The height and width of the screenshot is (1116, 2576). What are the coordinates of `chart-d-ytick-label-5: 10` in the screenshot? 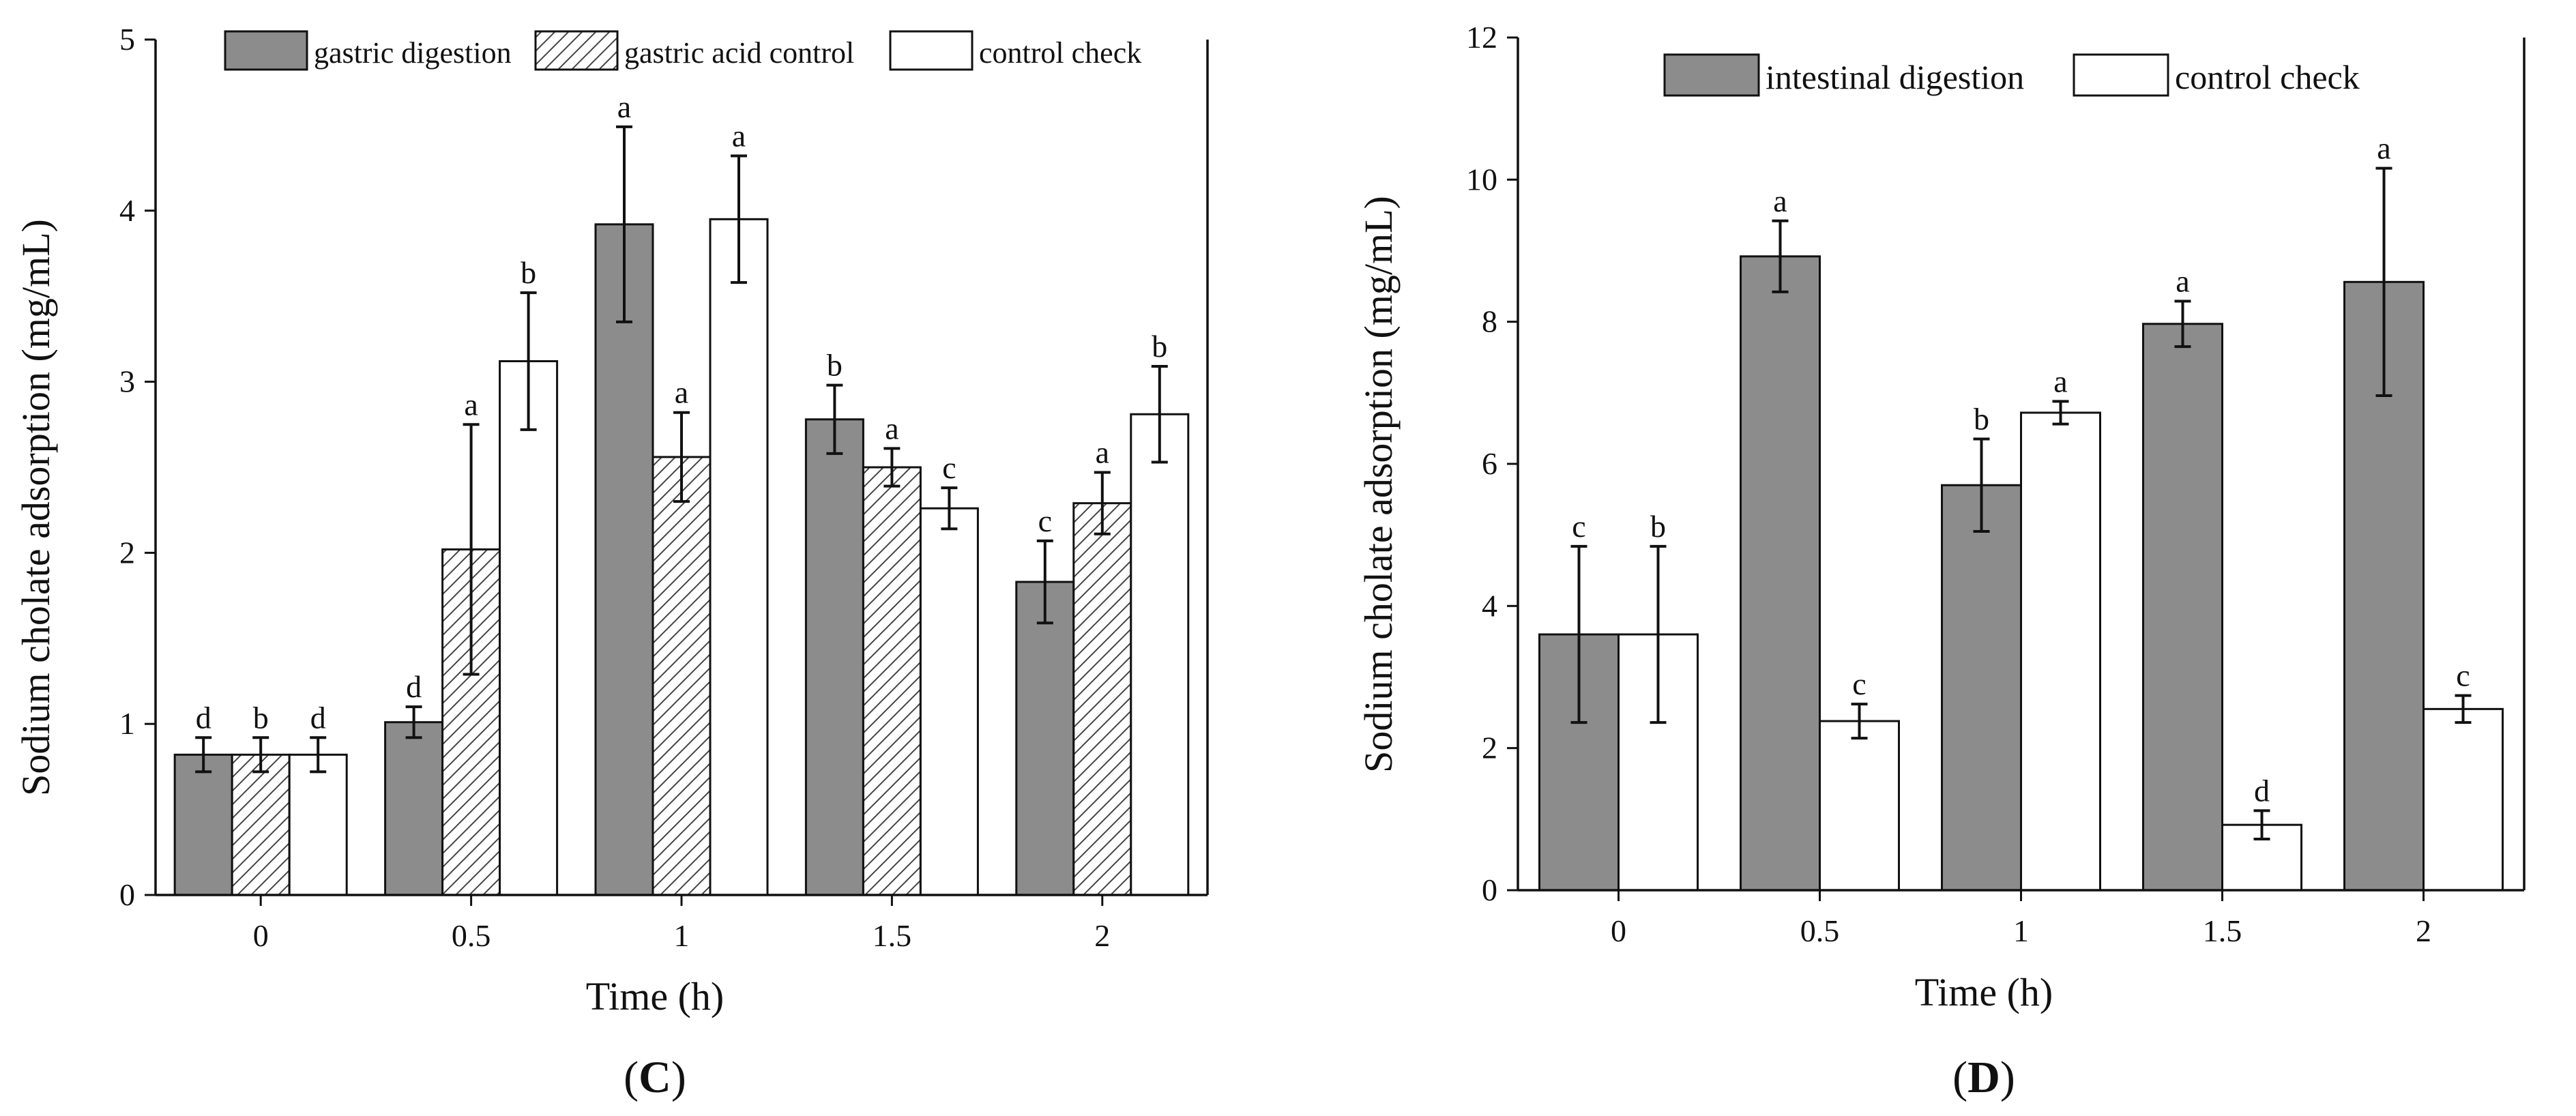 It's located at (1481, 179).